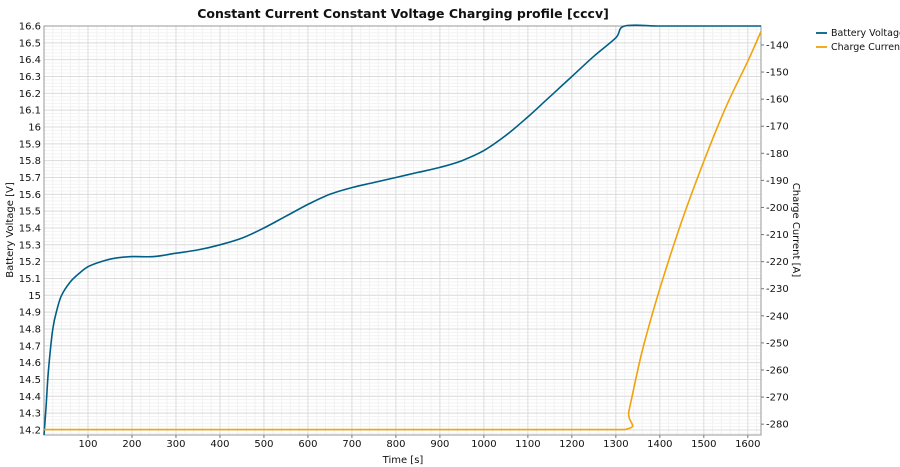 The width and height of the screenshot is (900, 467). Describe the element at coordinates (34, 296) in the screenshot. I see `y-tick-label: 15` at that location.